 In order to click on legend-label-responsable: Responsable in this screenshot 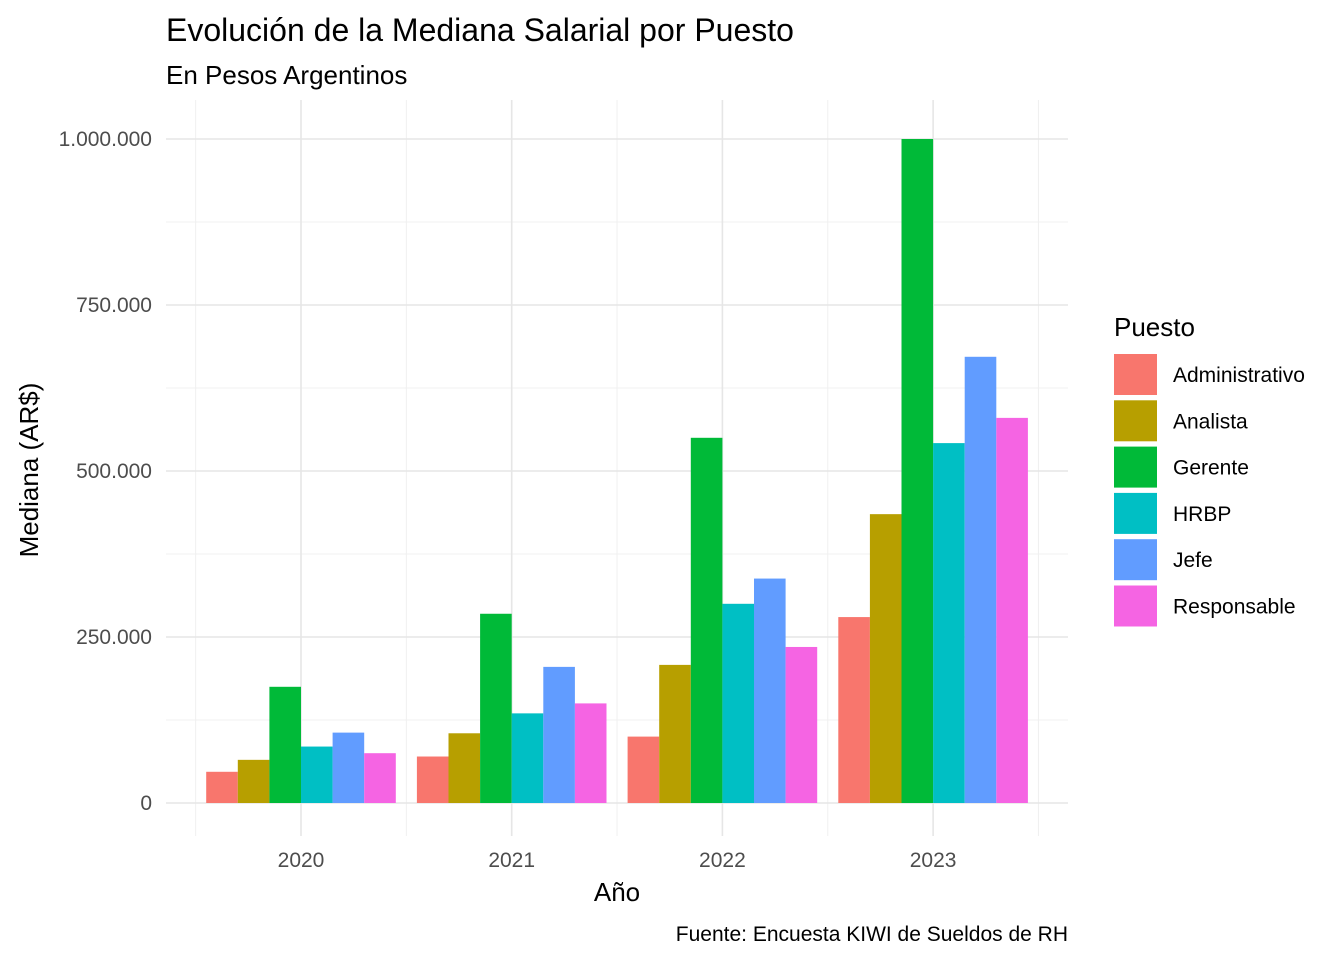, I will do `click(1234, 607)`.